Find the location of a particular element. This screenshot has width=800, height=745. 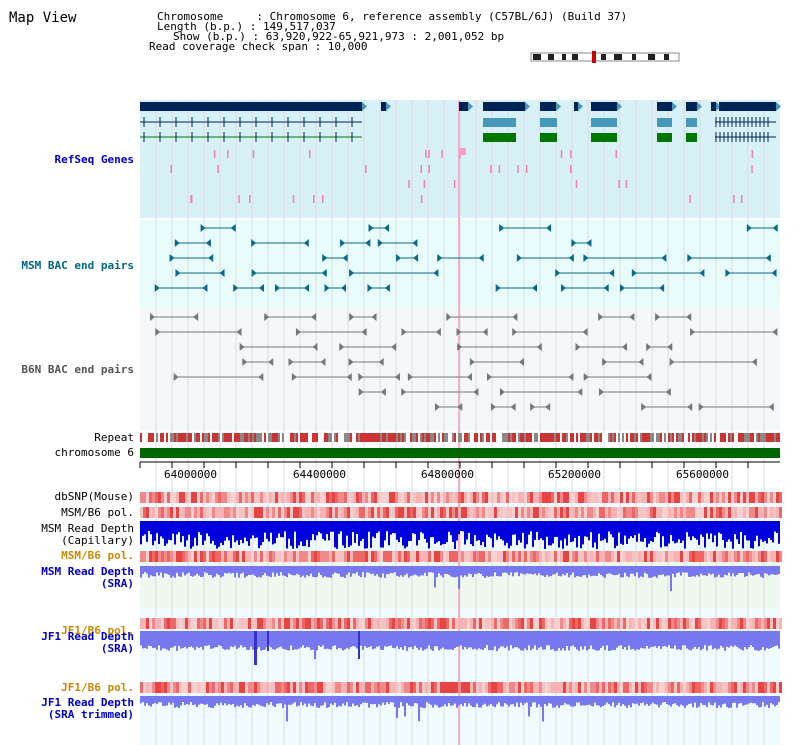

track-label-refseq-genes: RefSeq Genes is located at coordinates (94, 159).